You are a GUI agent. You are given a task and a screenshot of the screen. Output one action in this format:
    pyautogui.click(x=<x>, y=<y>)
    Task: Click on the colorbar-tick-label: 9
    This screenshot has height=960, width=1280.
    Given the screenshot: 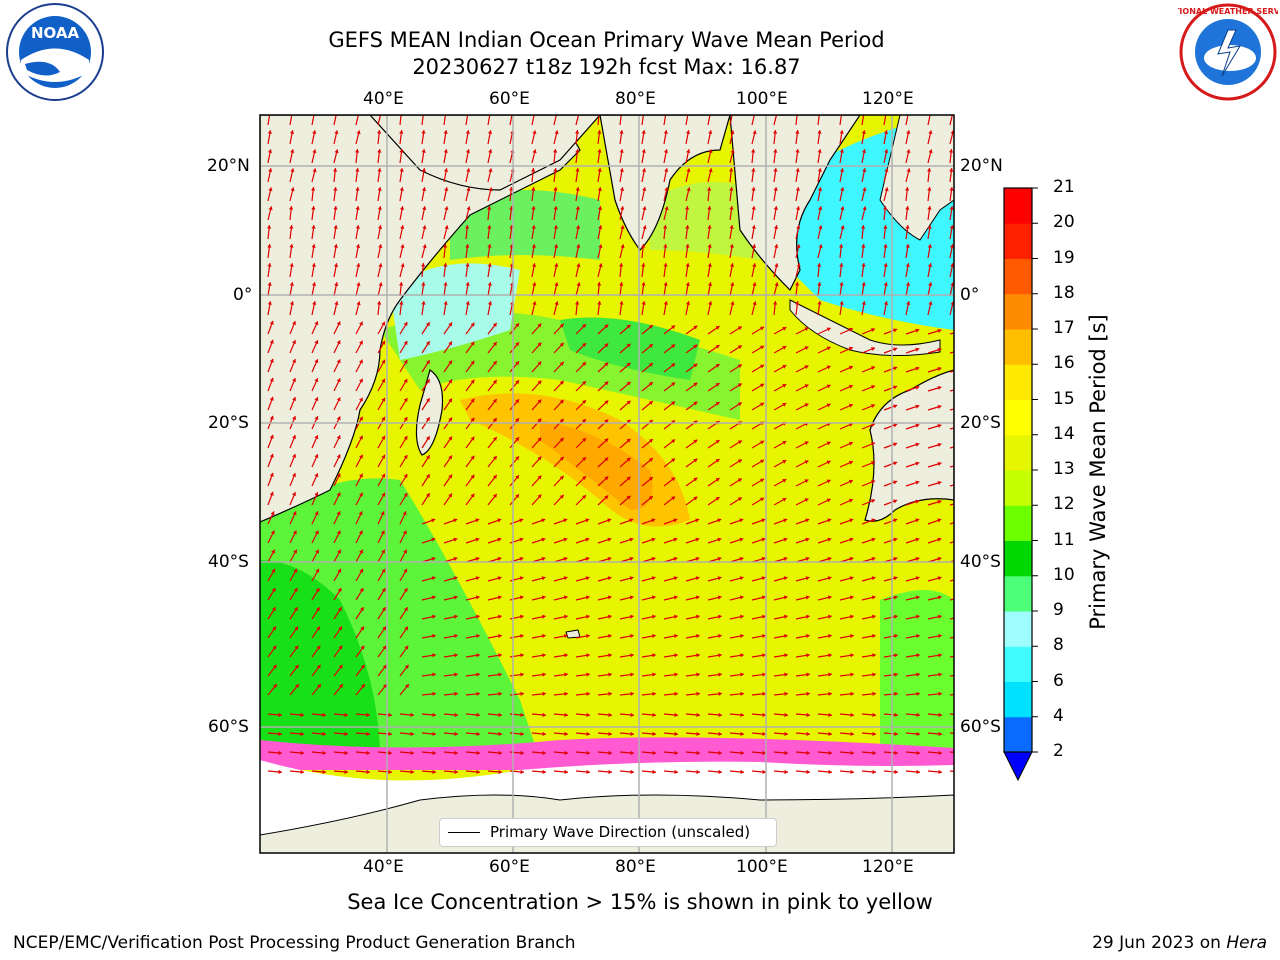 What is the action you would take?
    pyautogui.click(x=1058, y=610)
    